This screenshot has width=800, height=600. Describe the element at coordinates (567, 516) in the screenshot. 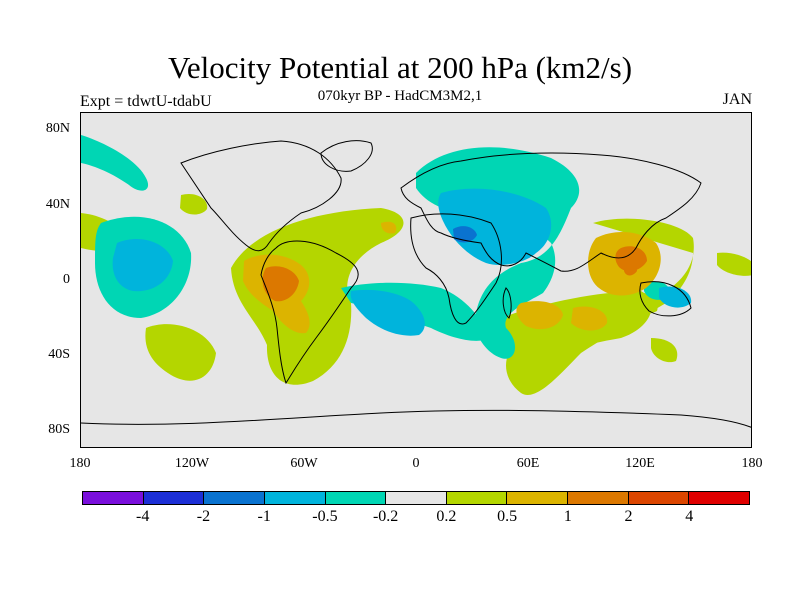

I see `colorbar-label: 1` at that location.